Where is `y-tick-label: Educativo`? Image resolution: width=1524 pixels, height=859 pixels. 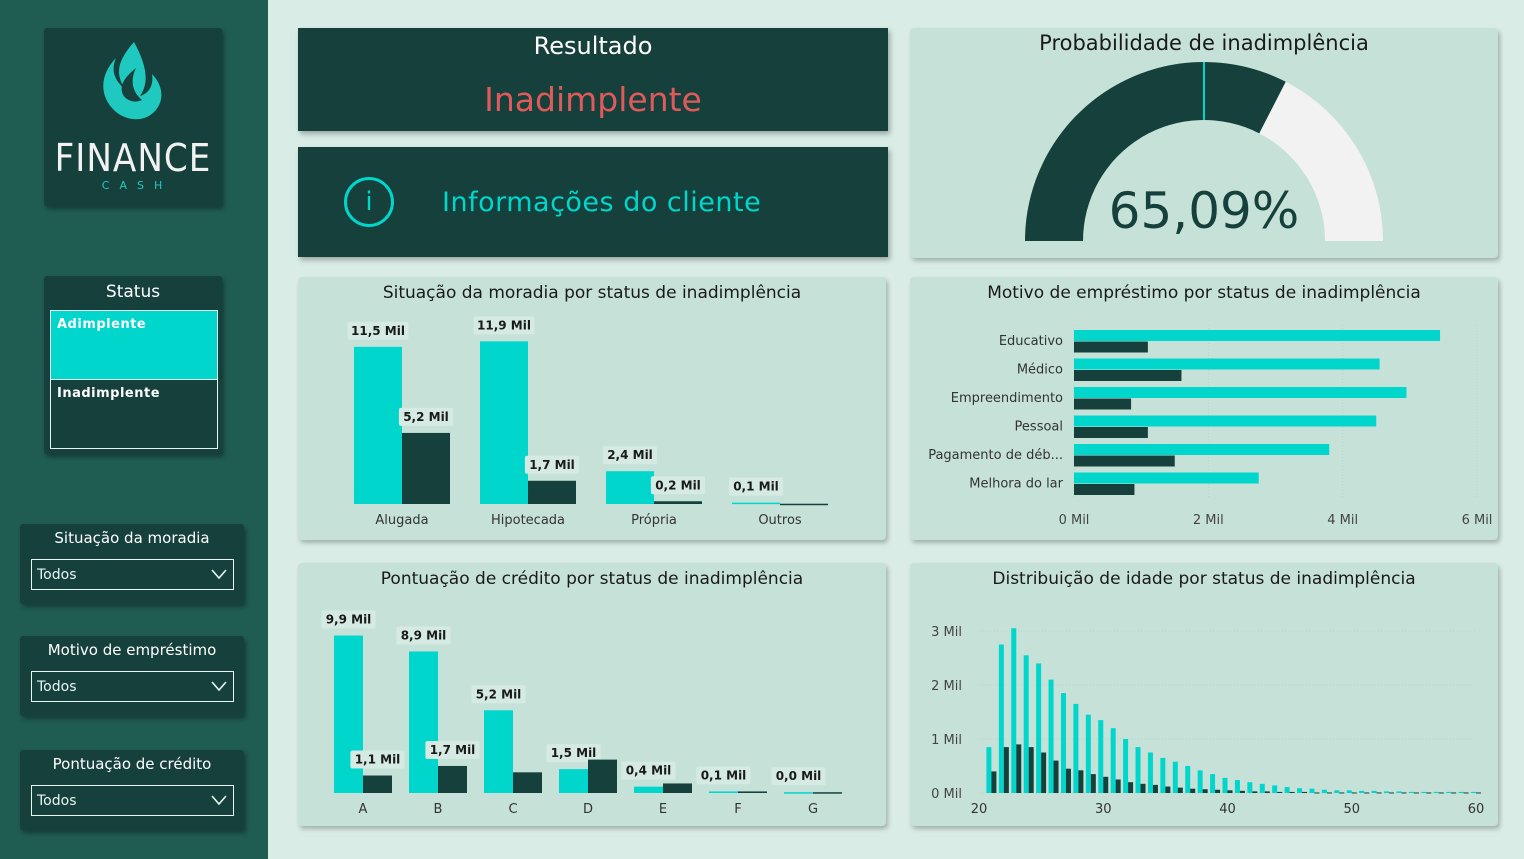
y-tick-label: Educativo is located at coordinates (1031, 341).